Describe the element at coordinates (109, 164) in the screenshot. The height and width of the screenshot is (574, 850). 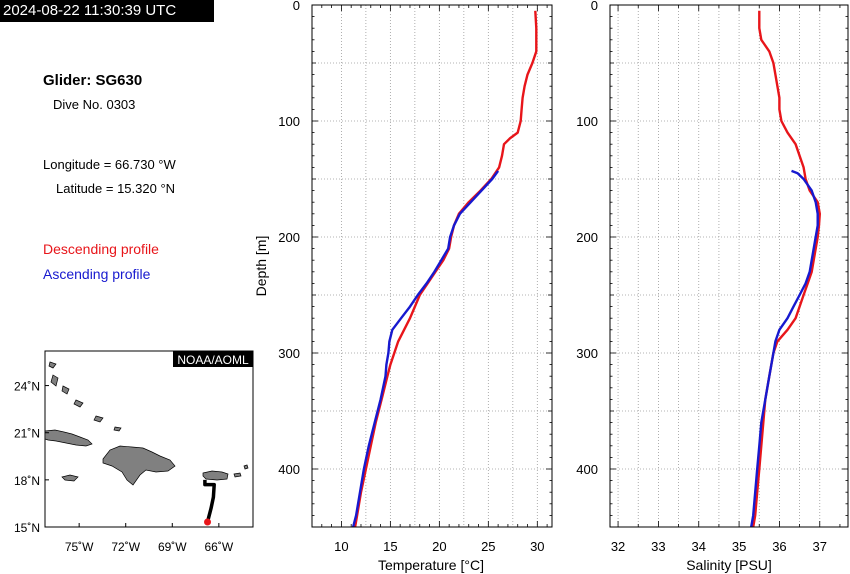
I see `longitude-readout: Longitude = 66.730 °W` at that location.